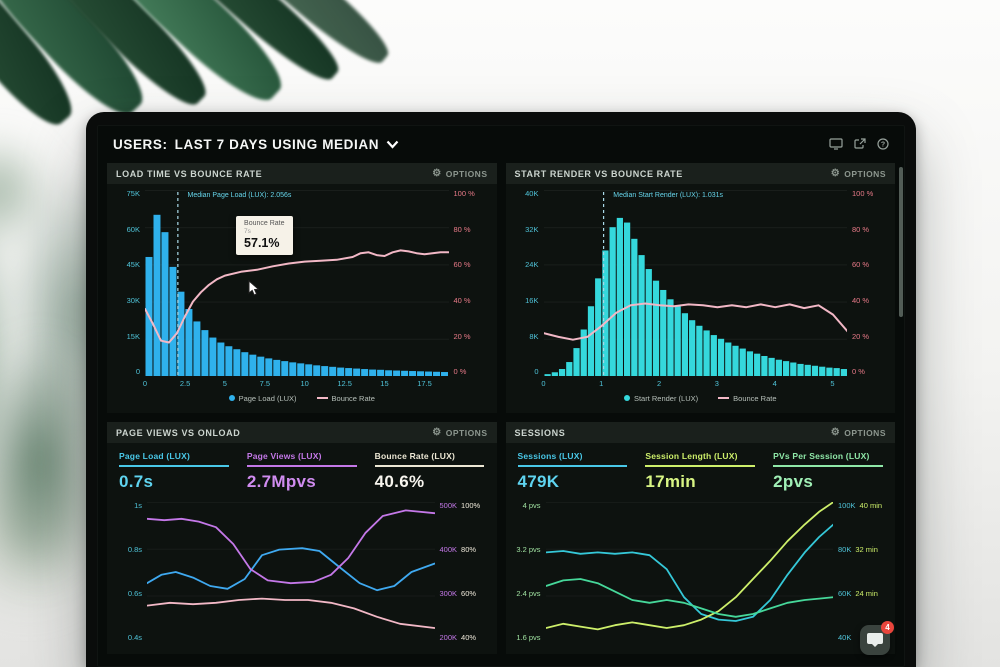  What do you see at coordinates (429, 459) in the screenshot?
I see `metric-label: Bounce Rate (LUX)` at bounding box center [429, 459].